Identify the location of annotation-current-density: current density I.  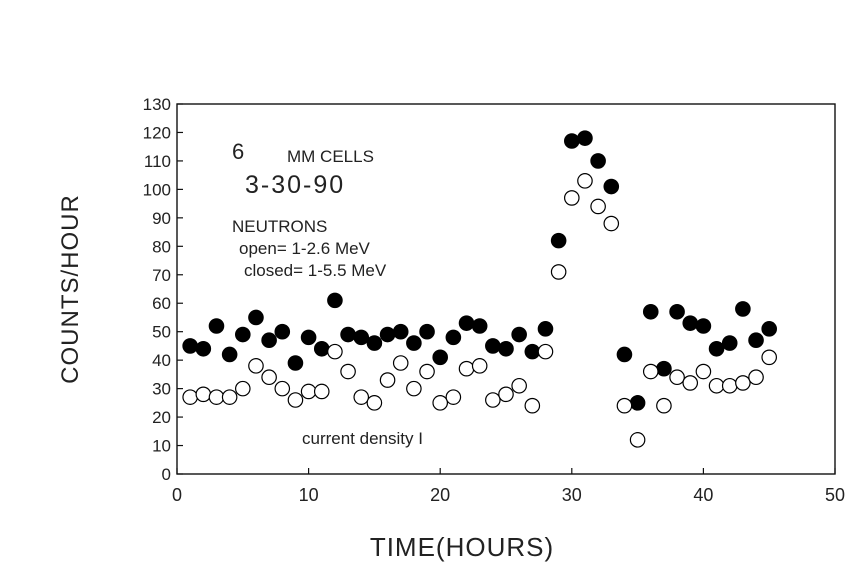
(362, 438).